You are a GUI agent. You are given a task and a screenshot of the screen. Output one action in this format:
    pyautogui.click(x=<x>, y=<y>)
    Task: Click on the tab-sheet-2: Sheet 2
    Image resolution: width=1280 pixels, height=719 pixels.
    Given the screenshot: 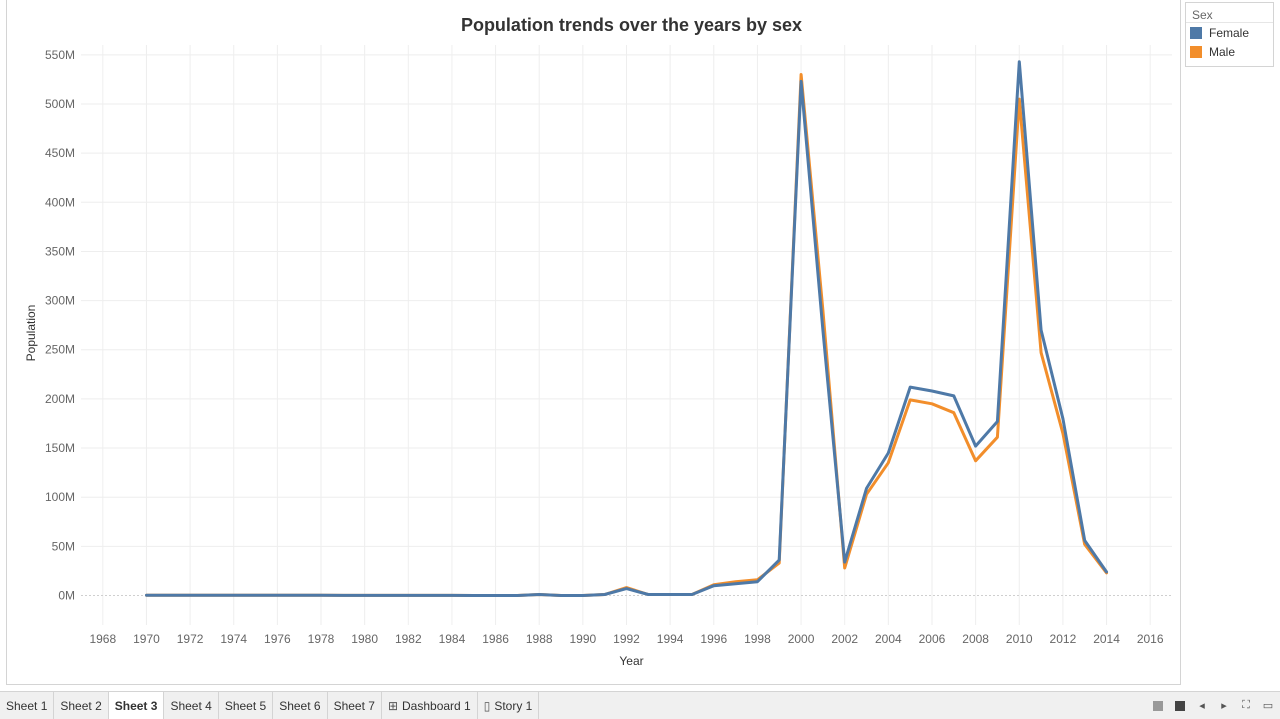 What is the action you would take?
    pyautogui.click(x=81, y=705)
    